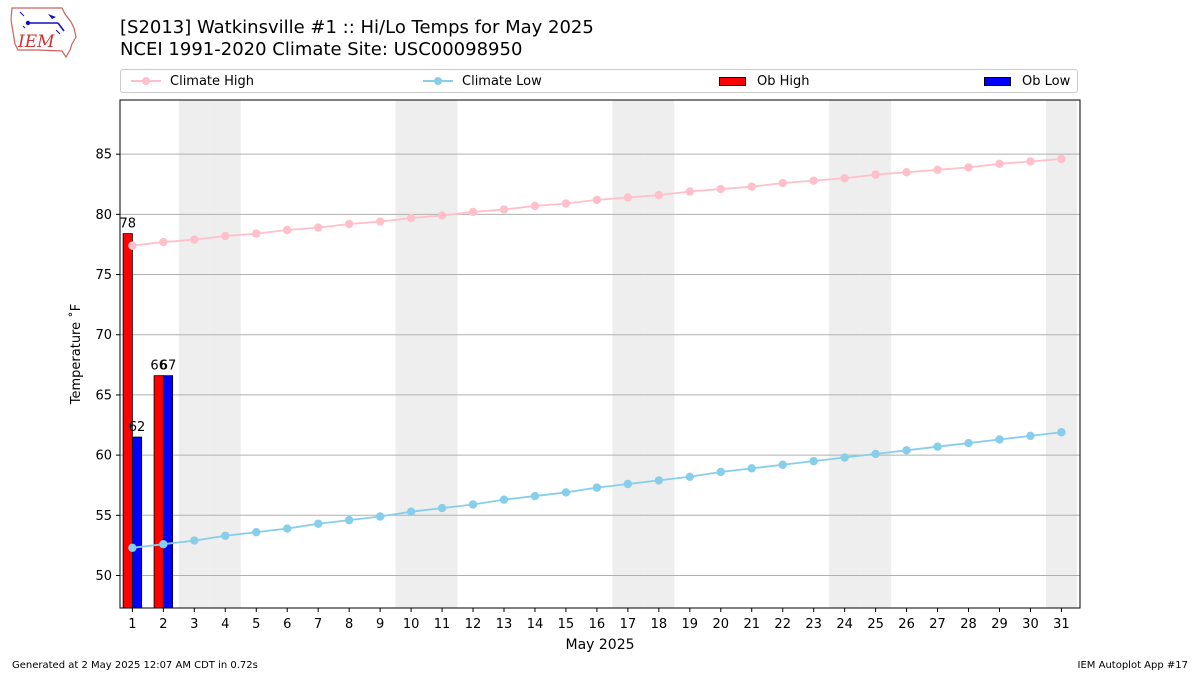  Describe the element at coordinates (192, 81) in the screenshot. I see `legend-item-climate-high: Climate High` at that location.